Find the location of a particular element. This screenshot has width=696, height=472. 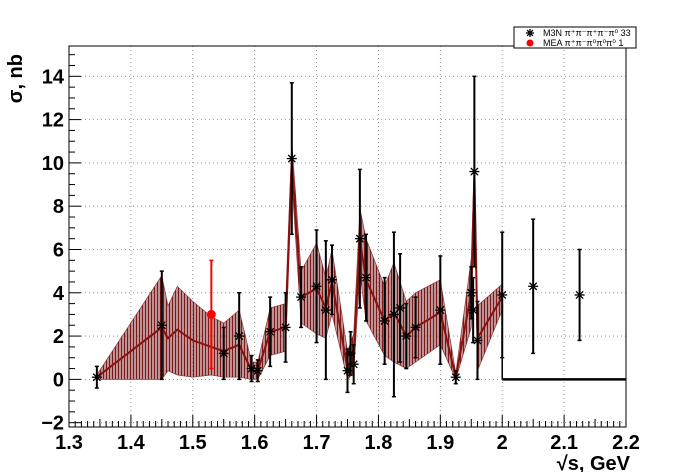

x-tick-label: 2.2 is located at coordinates (626, 443).